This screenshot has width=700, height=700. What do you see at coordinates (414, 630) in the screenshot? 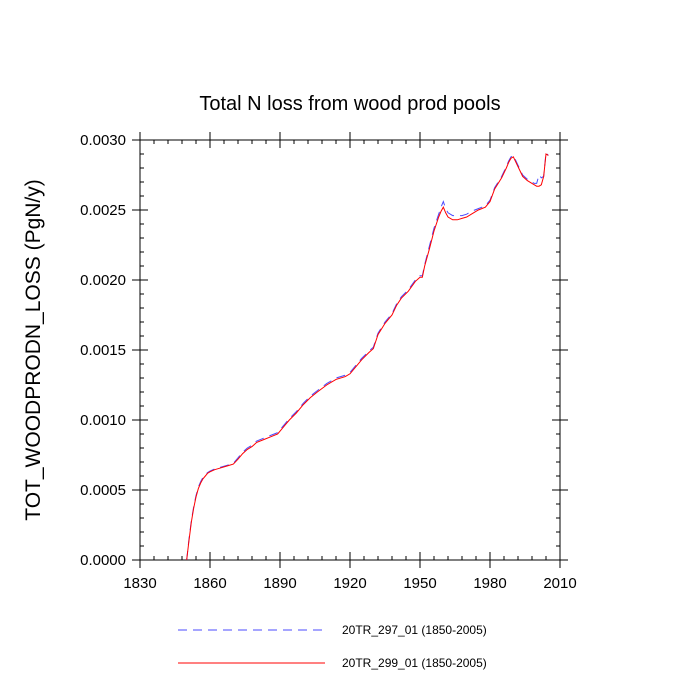
I see `legend-label-1: 20TR_297_01 (1850-2005)` at bounding box center [414, 630].